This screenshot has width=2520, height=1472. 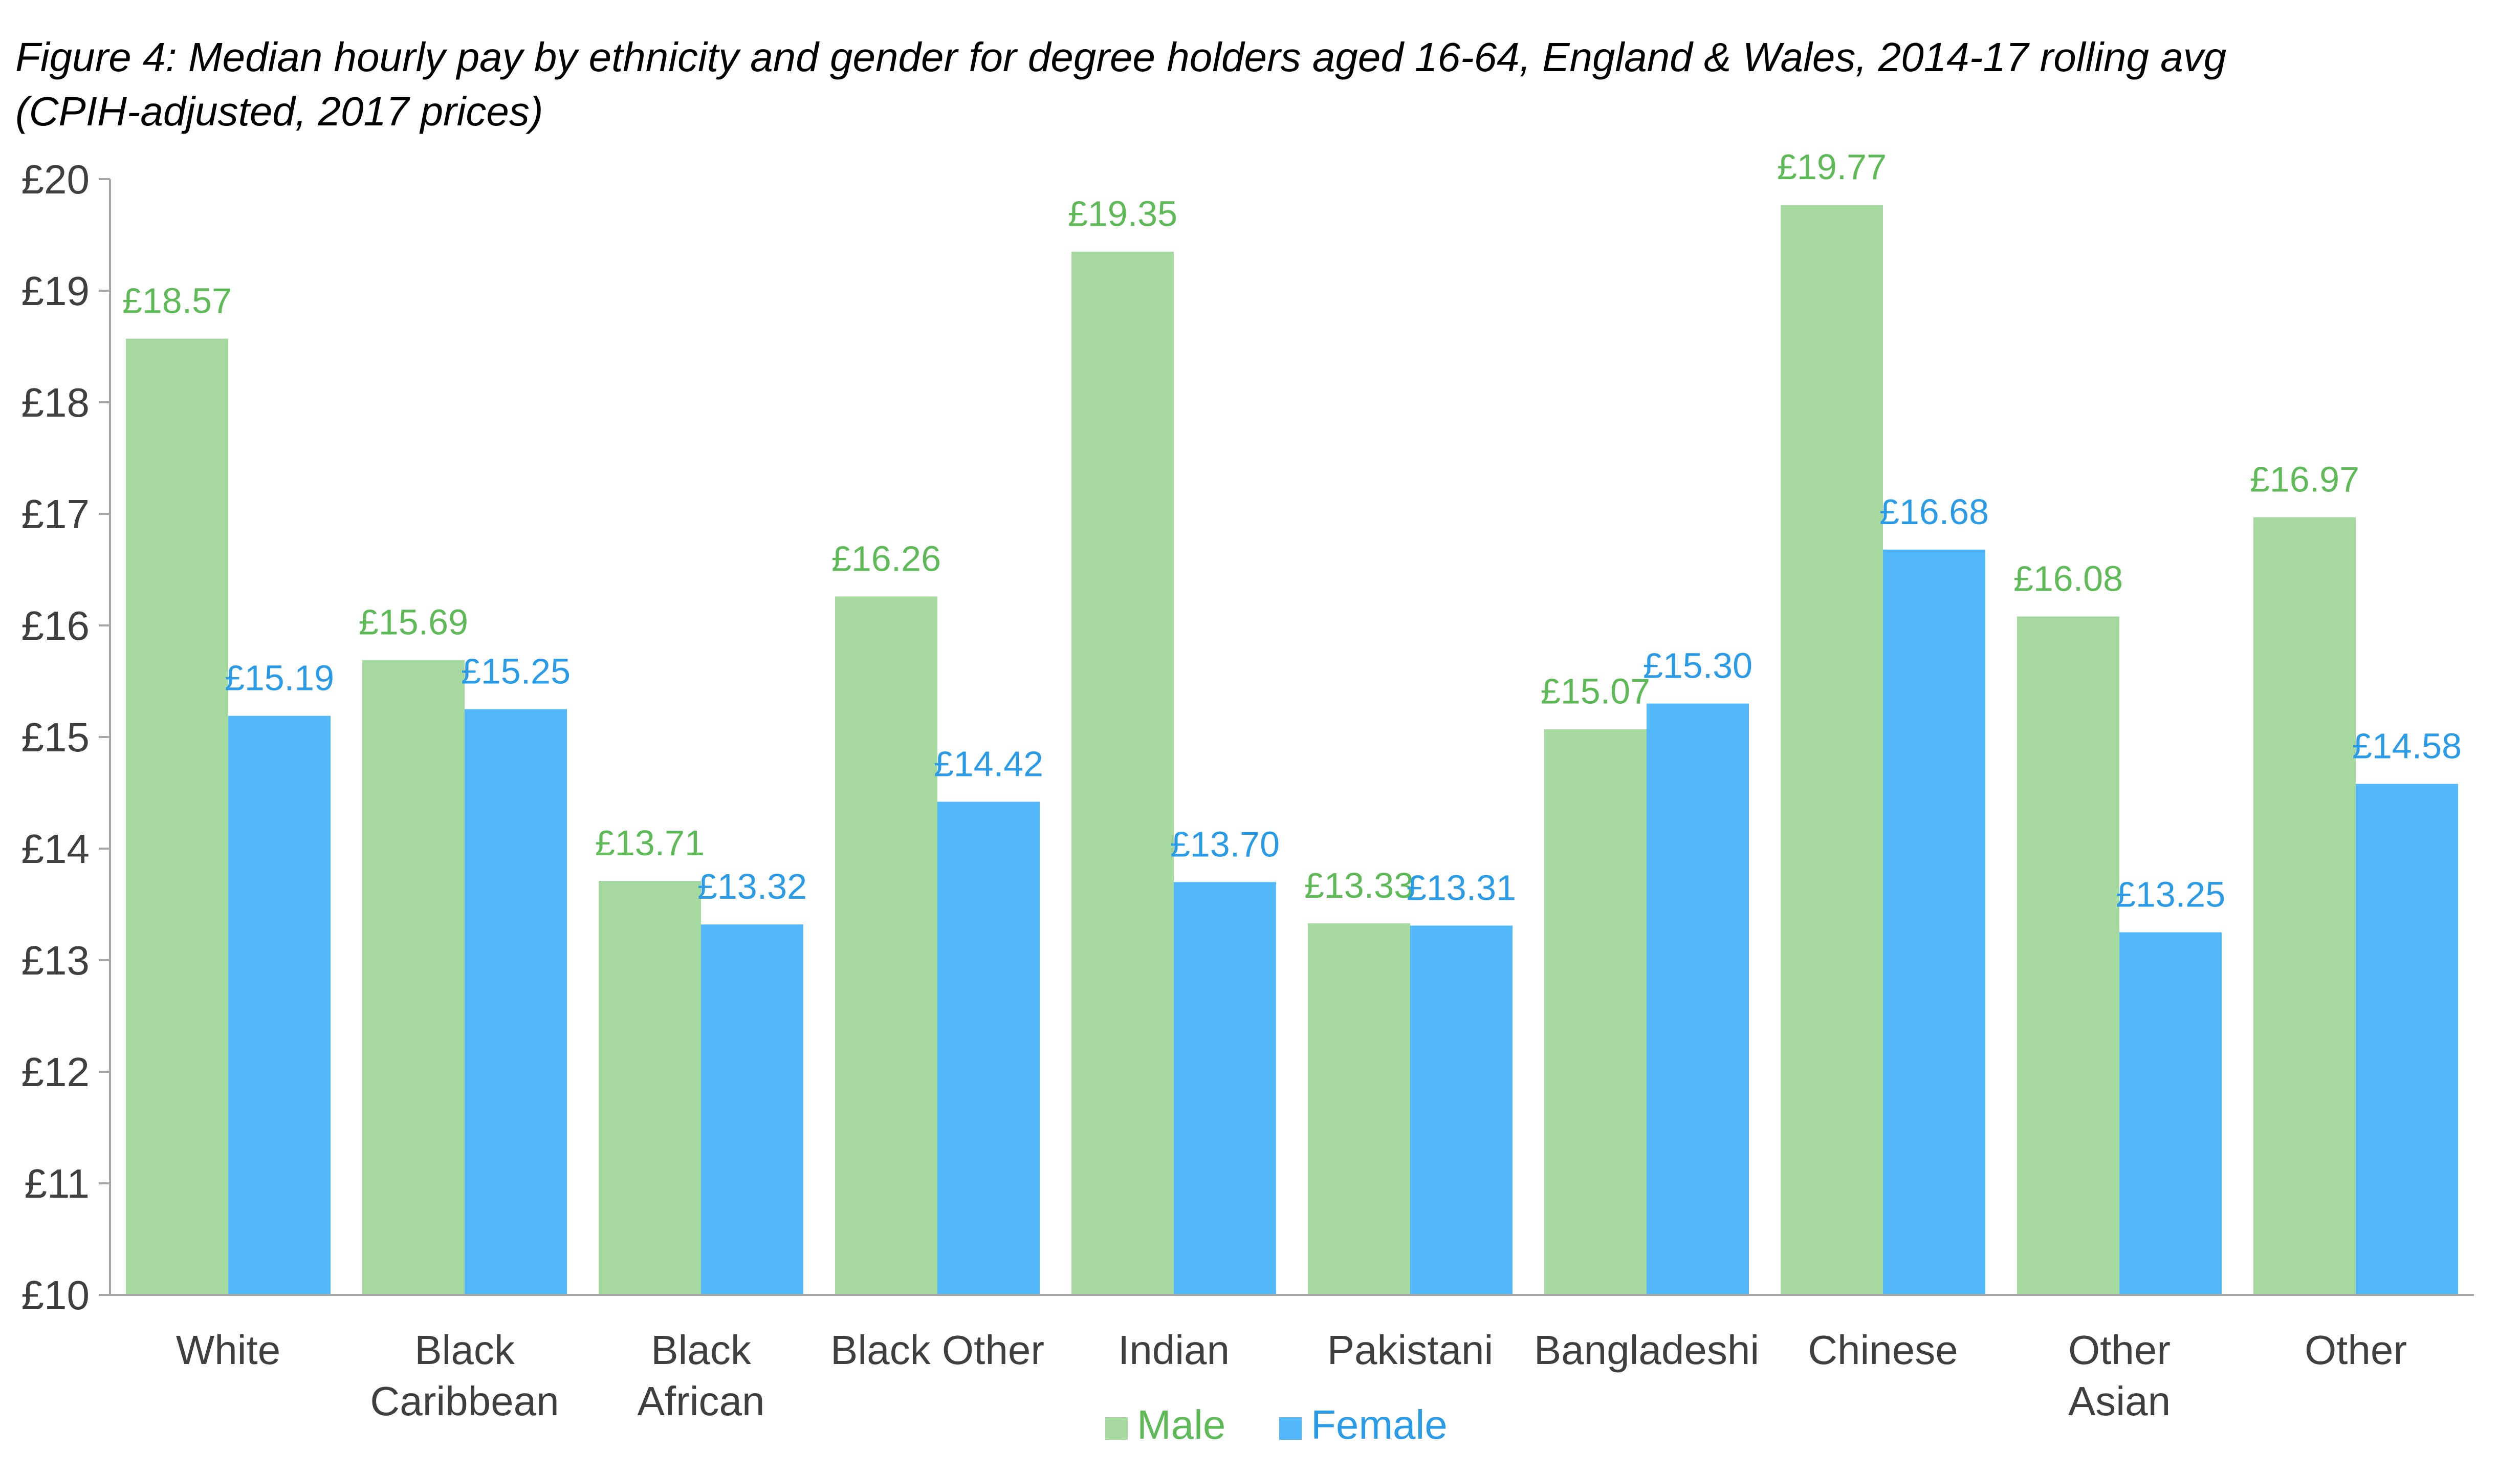 I want to click on x-category-label-line: African, so click(x=701, y=1401).